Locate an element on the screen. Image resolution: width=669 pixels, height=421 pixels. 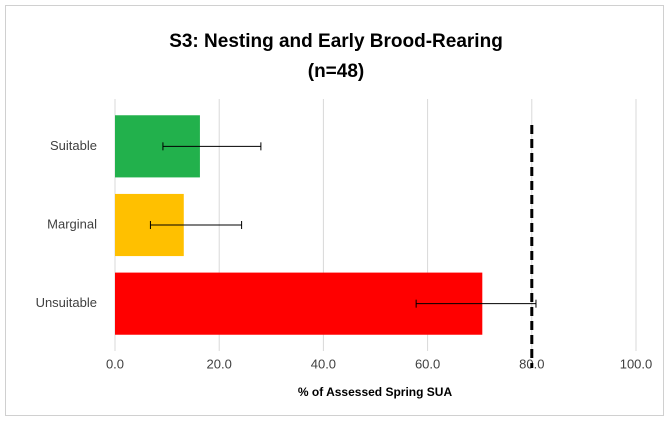
x-tick-label: 60.0 is located at coordinates (427, 363).